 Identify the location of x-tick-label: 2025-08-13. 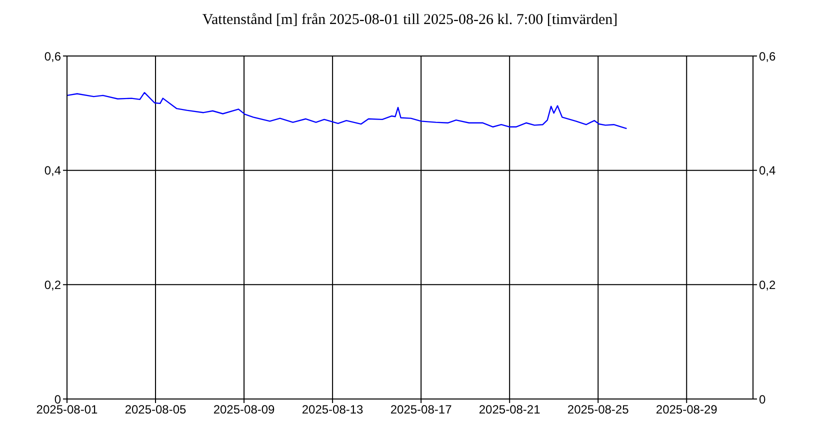
(333, 409).